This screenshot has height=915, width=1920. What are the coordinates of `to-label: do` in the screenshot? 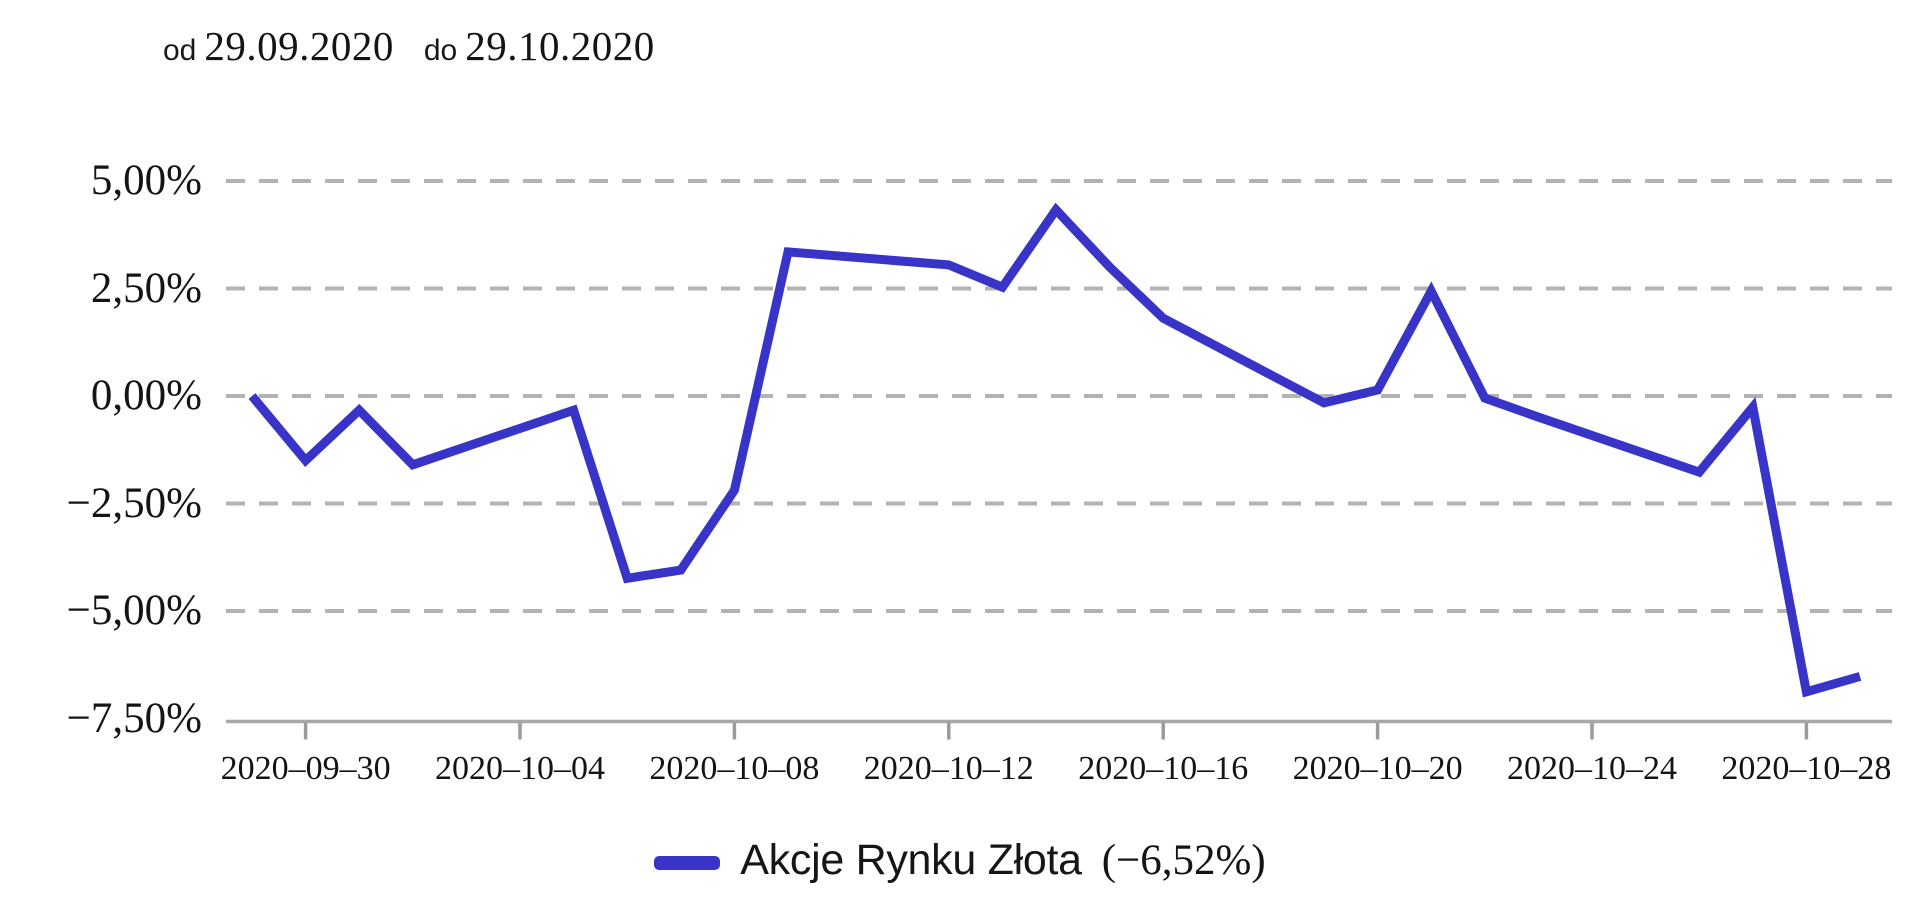 It's located at (440, 50).